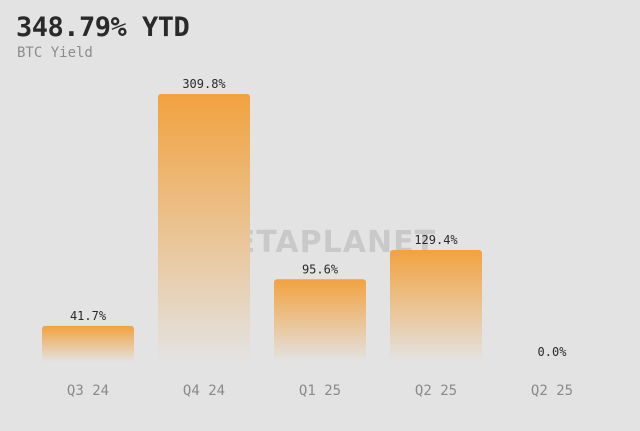 The width and height of the screenshot is (640, 431). What do you see at coordinates (436, 240) in the screenshot?
I see `value-label-3: 129.4%` at bounding box center [436, 240].